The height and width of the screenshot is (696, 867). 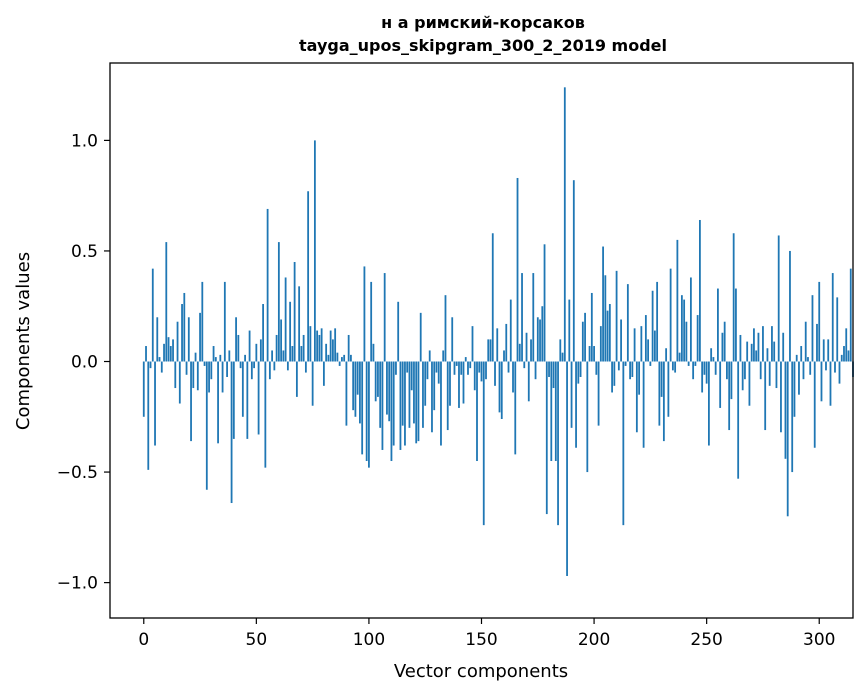 What do you see at coordinates (483, 45) in the screenshot?
I see `chart-title-line2: tayga_upos_skipgram_300_2_2019 model` at bounding box center [483, 45].